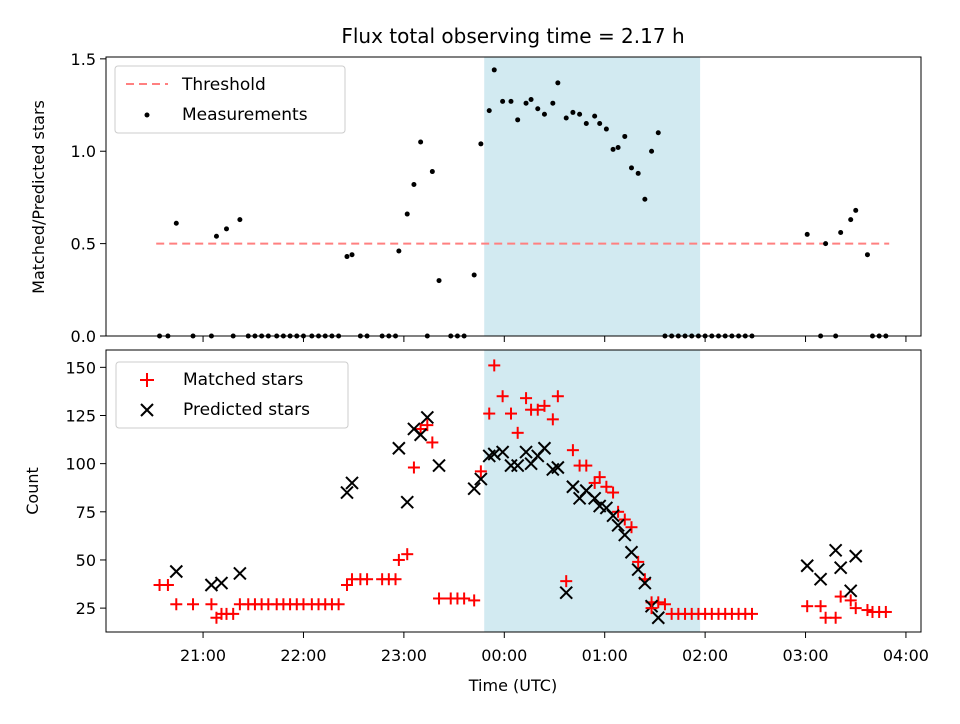 The height and width of the screenshot is (724, 960). I want to click on legend-measurements-label: Measurements, so click(245, 115).